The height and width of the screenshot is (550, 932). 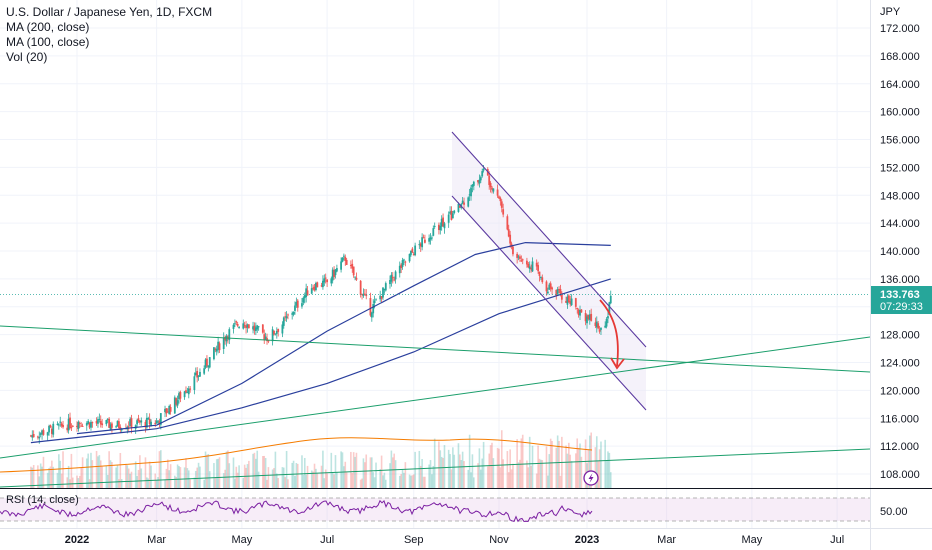 I want to click on rsi-label: RSI (14, close), so click(x=42, y=500).